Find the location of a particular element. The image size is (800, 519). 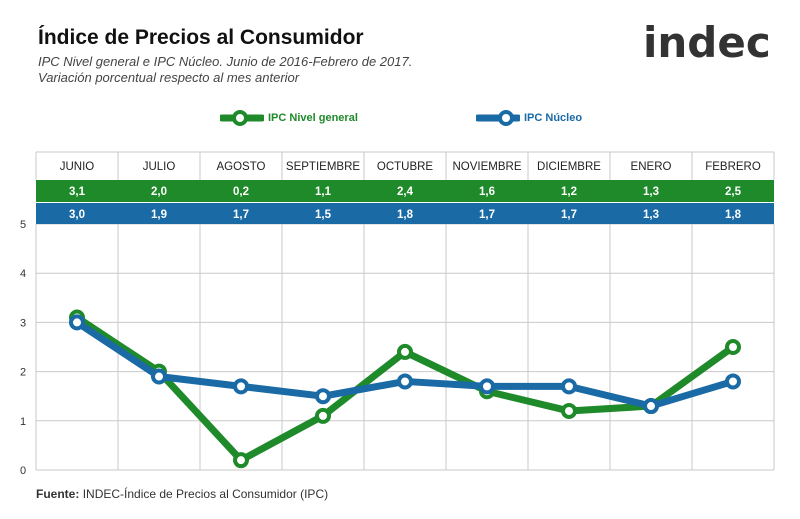

x-tick-label: SEPTIEMBRE is located at coordinates (323, 167).